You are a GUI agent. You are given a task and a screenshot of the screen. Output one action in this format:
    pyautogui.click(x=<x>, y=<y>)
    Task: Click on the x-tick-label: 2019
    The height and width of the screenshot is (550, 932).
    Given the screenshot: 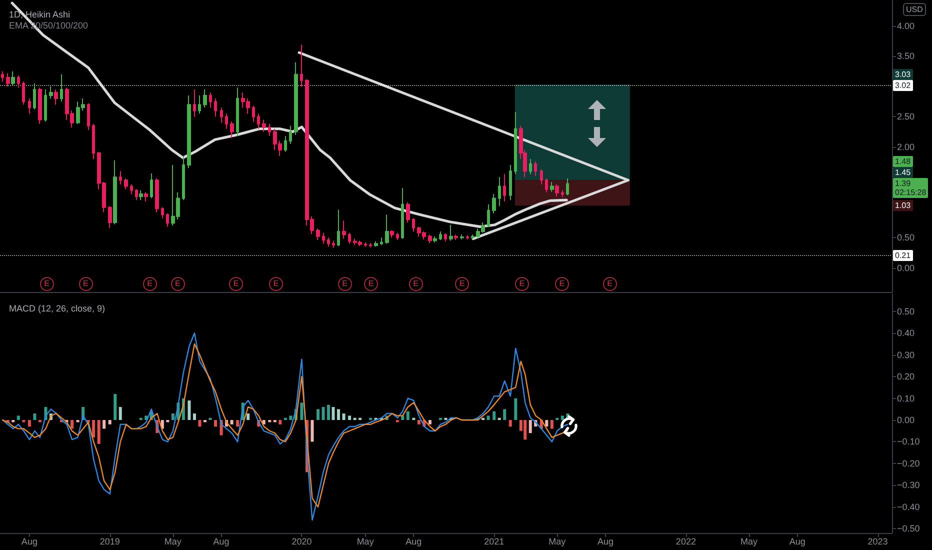 What is the action you would take?
    pyautogui.click(x=110, y=541)
    